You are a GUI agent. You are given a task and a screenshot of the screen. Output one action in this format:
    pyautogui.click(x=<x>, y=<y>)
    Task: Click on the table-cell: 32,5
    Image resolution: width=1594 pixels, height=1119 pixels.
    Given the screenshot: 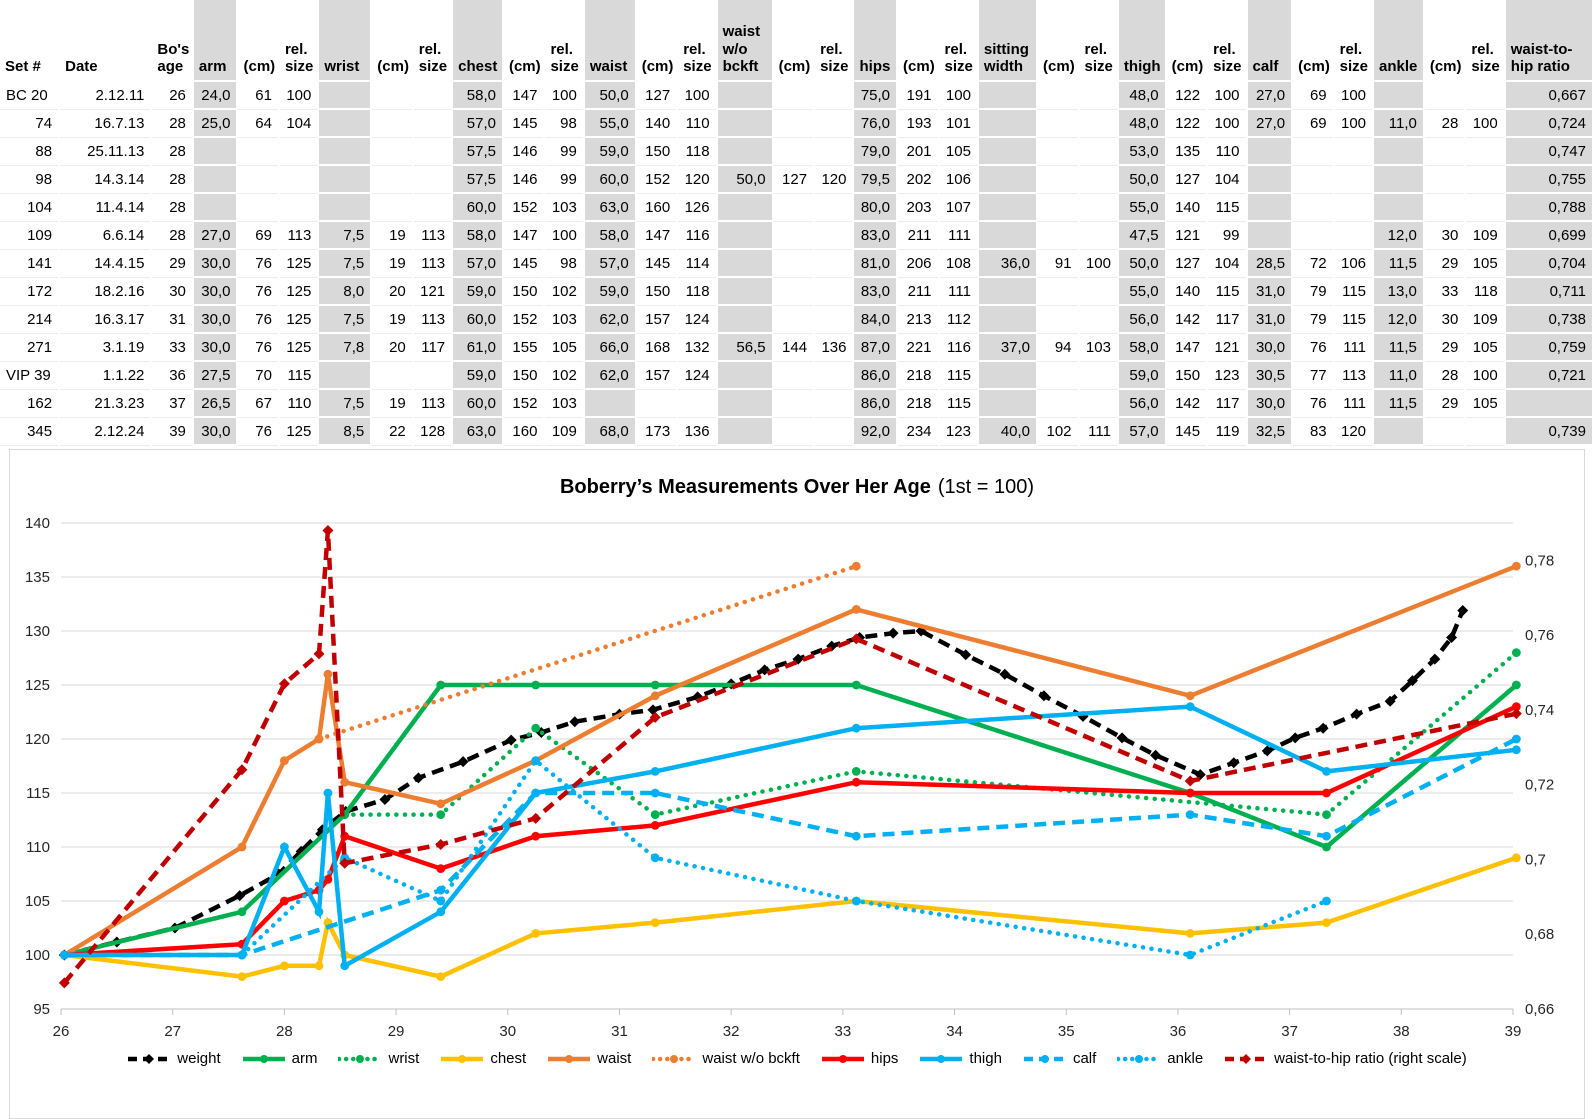 What is the action you would take?
    pyautogui.click(x=1270, y=431)
    